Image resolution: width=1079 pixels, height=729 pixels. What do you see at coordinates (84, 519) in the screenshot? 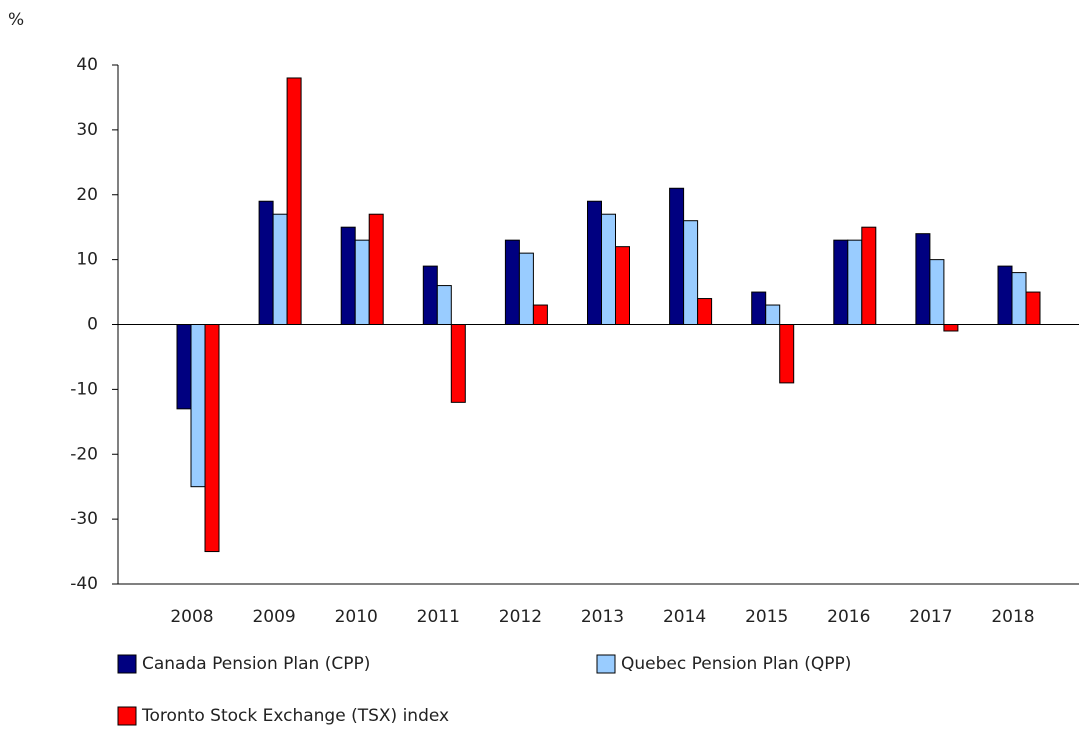
I see `y-tick-label: -30` at bounding box center [84, 519].